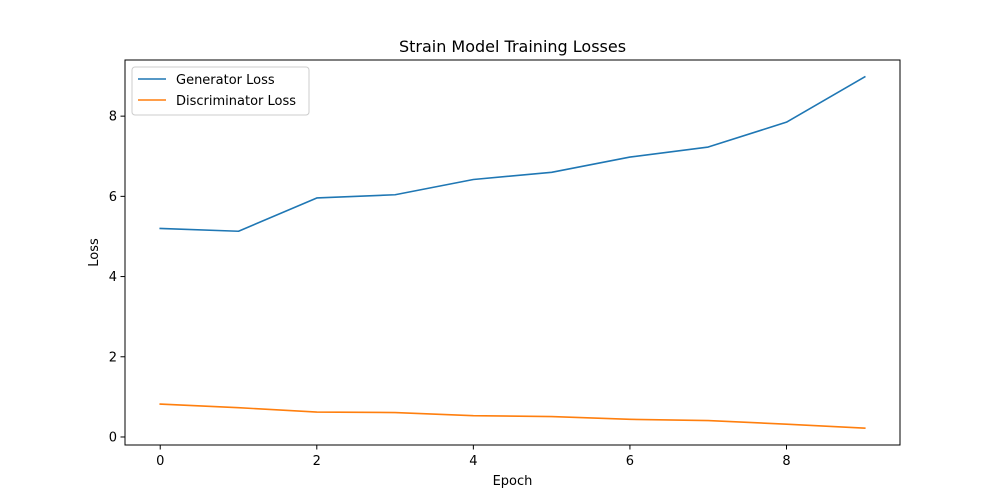 Image resolution: width=1000 pixels, height=500 pixels. What do you see at coordinates (317, 461) in the screenshot?
I see `x-tick-label: 2` at bounding box center [317, 461].